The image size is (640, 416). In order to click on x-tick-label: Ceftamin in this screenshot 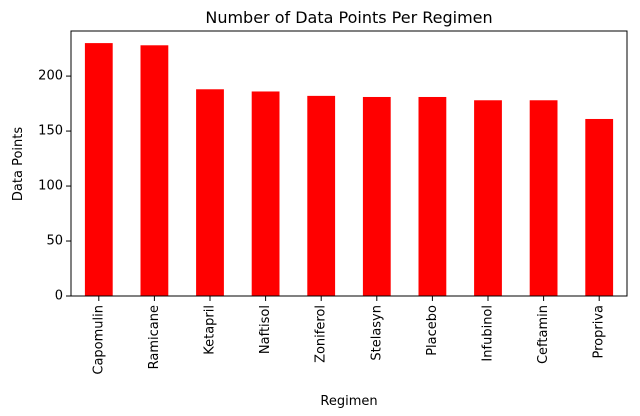, I will do `click(543, 334)`.